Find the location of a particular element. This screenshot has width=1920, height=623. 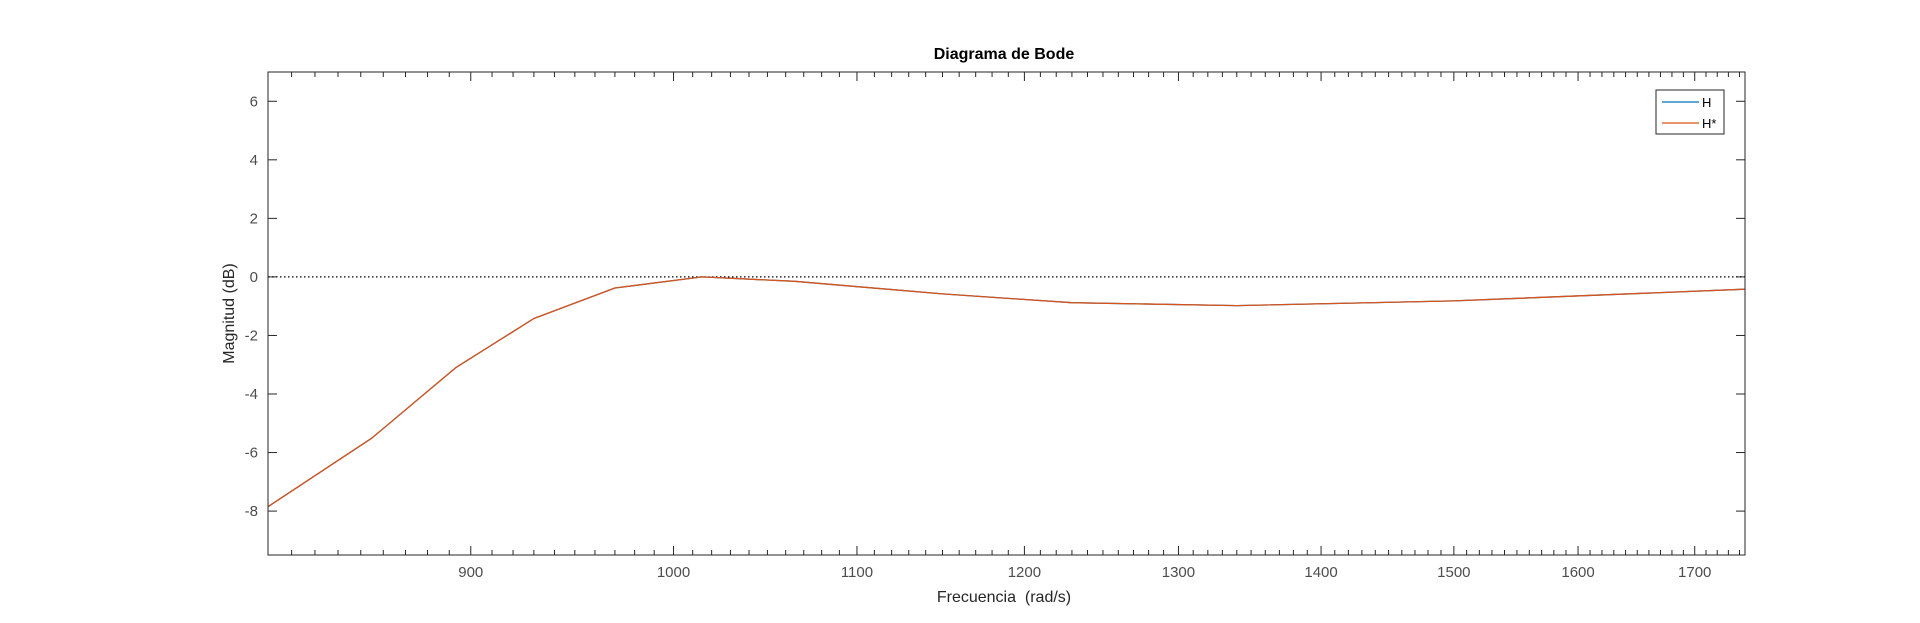

x-tick-label: 1300 is located at coordinates (1178, 572).